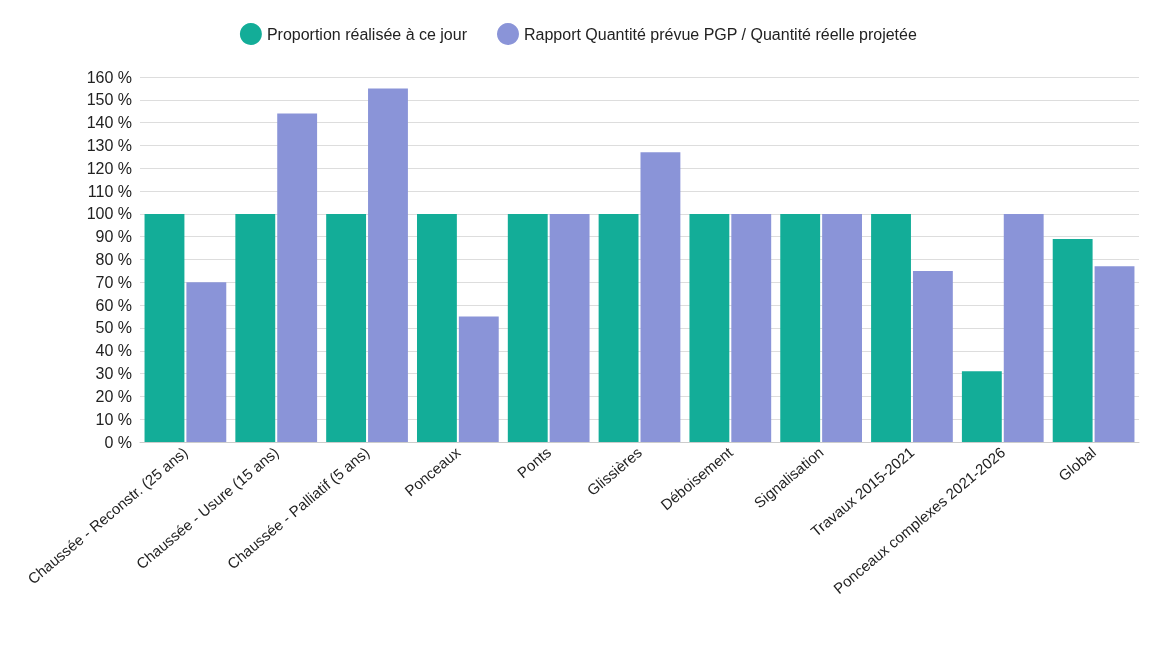 The image size is (1157, 669). Describe the element at coordinates (109, 145) in the screenshot. I see `y-tick-label: 130 %` at that location.